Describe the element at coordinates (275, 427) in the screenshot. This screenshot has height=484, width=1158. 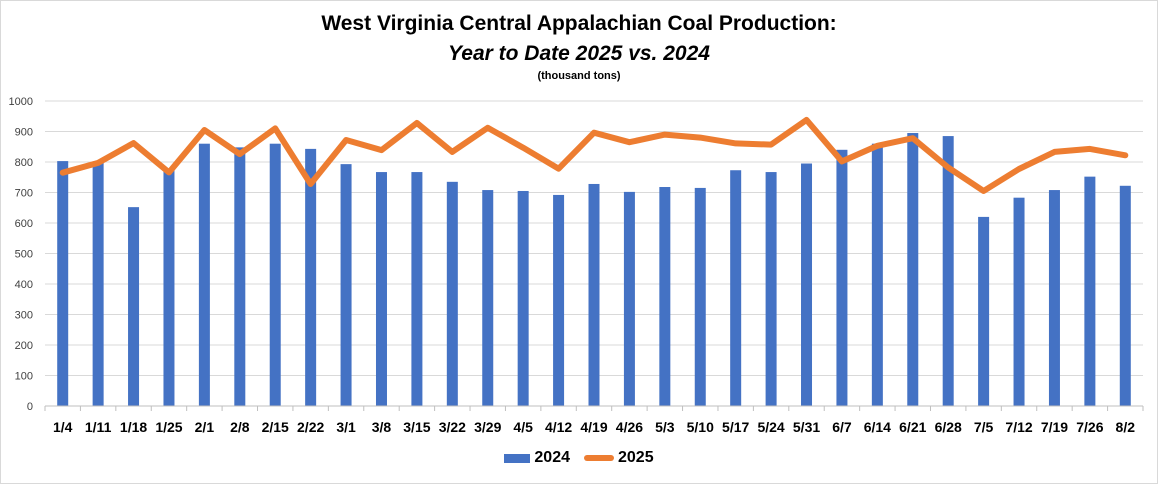
I see `x-tick-label: 2/15` at that location.